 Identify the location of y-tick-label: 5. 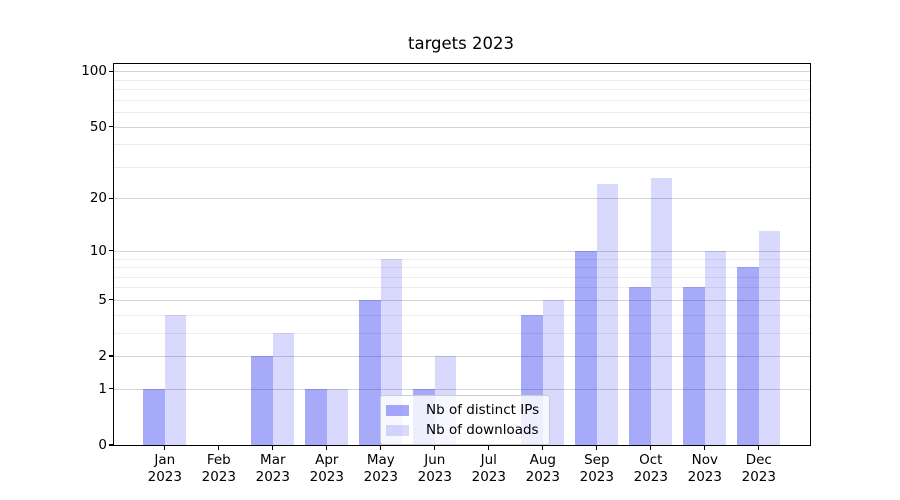
(102, 299).